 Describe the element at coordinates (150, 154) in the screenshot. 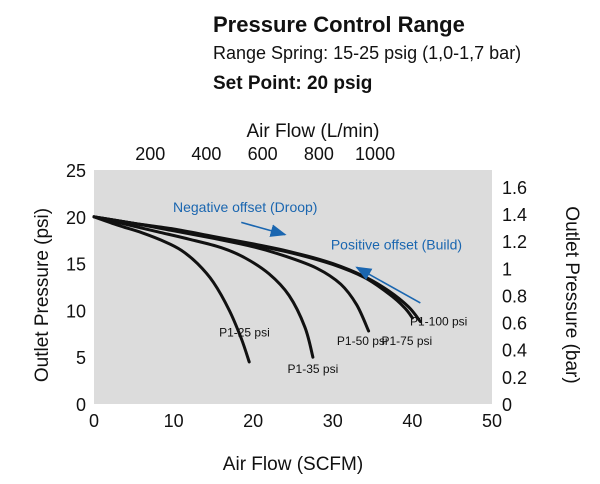

I see `top-x-tick-label: 200` at that location.